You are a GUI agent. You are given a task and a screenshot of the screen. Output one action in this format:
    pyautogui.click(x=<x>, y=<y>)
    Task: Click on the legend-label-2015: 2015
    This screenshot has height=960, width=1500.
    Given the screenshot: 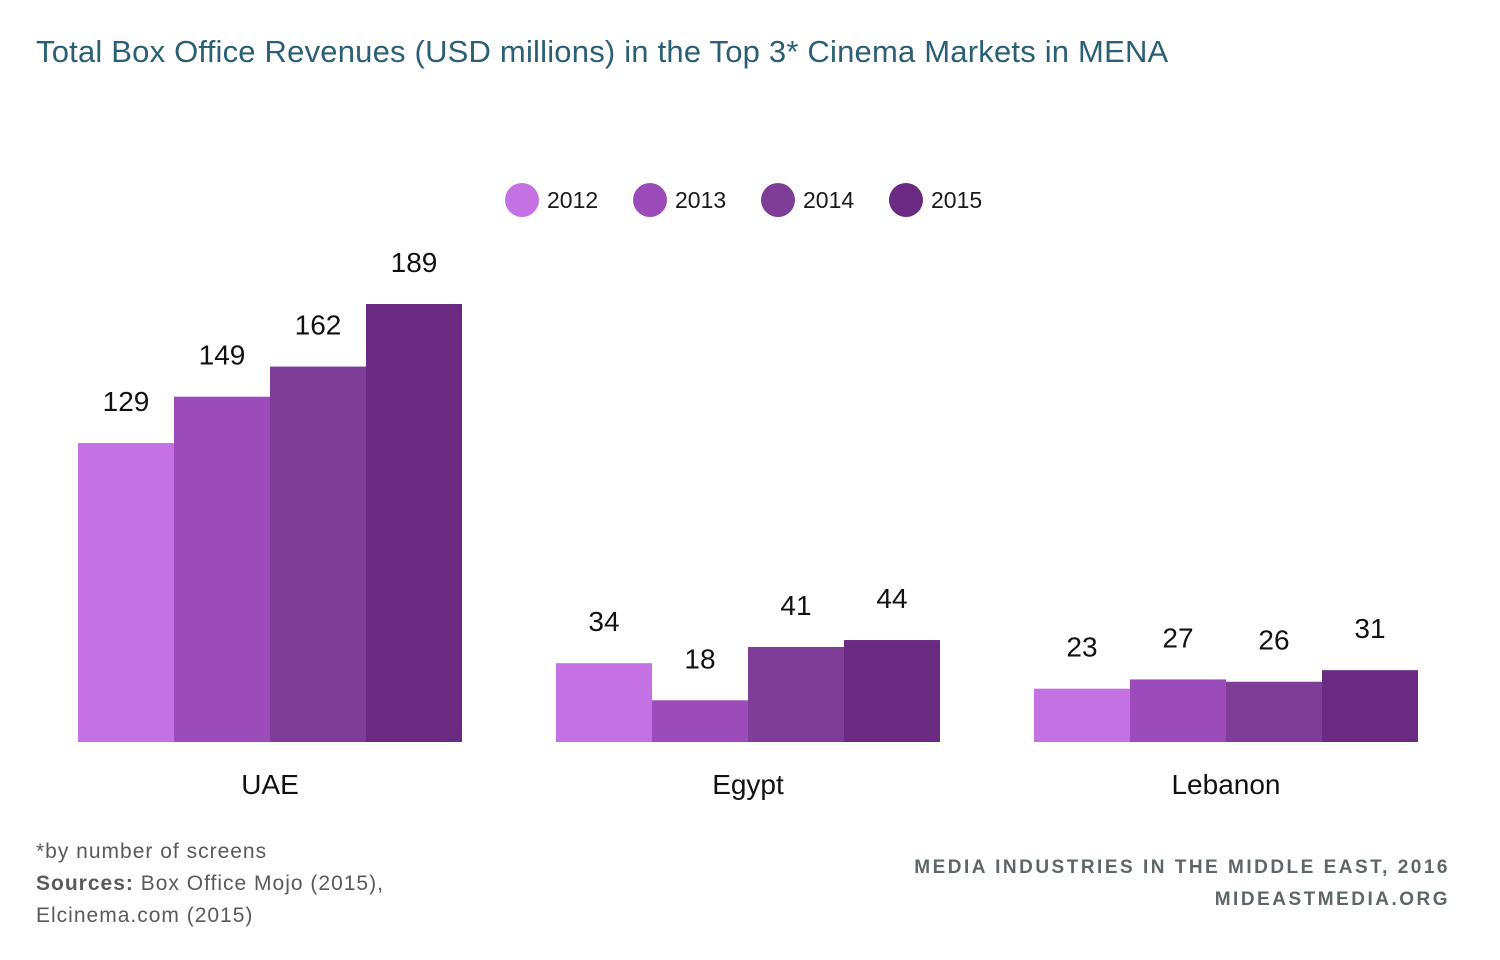 What is the action you would take?
    pyautogui.click(x=957, y=199)
    